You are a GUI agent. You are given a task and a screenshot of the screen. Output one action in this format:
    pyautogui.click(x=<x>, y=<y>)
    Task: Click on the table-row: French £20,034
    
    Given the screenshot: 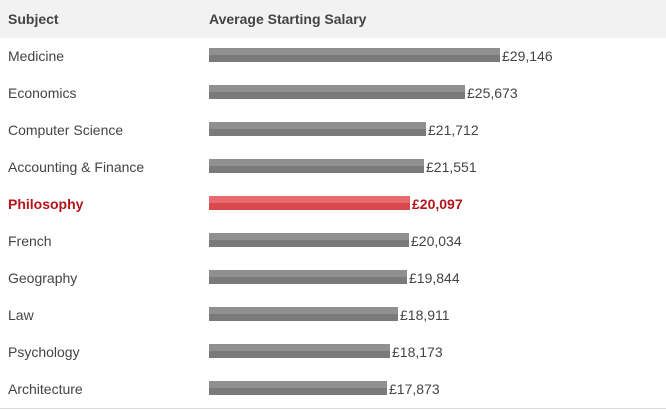 What is the action you would take?
    pyautogui.click(x=333, y=242)
    